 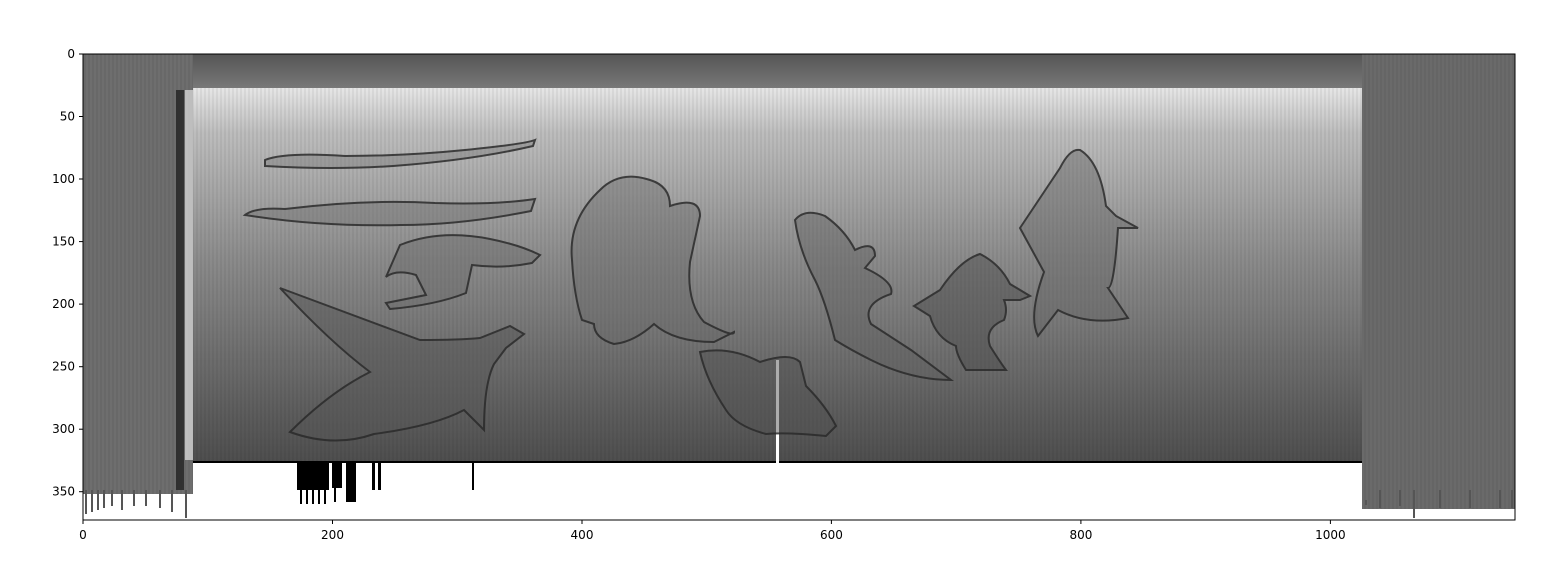 What do you see at coordinates (706, 522) in the screenshot?
I see `x-axis` at bounding box center [706, 522].